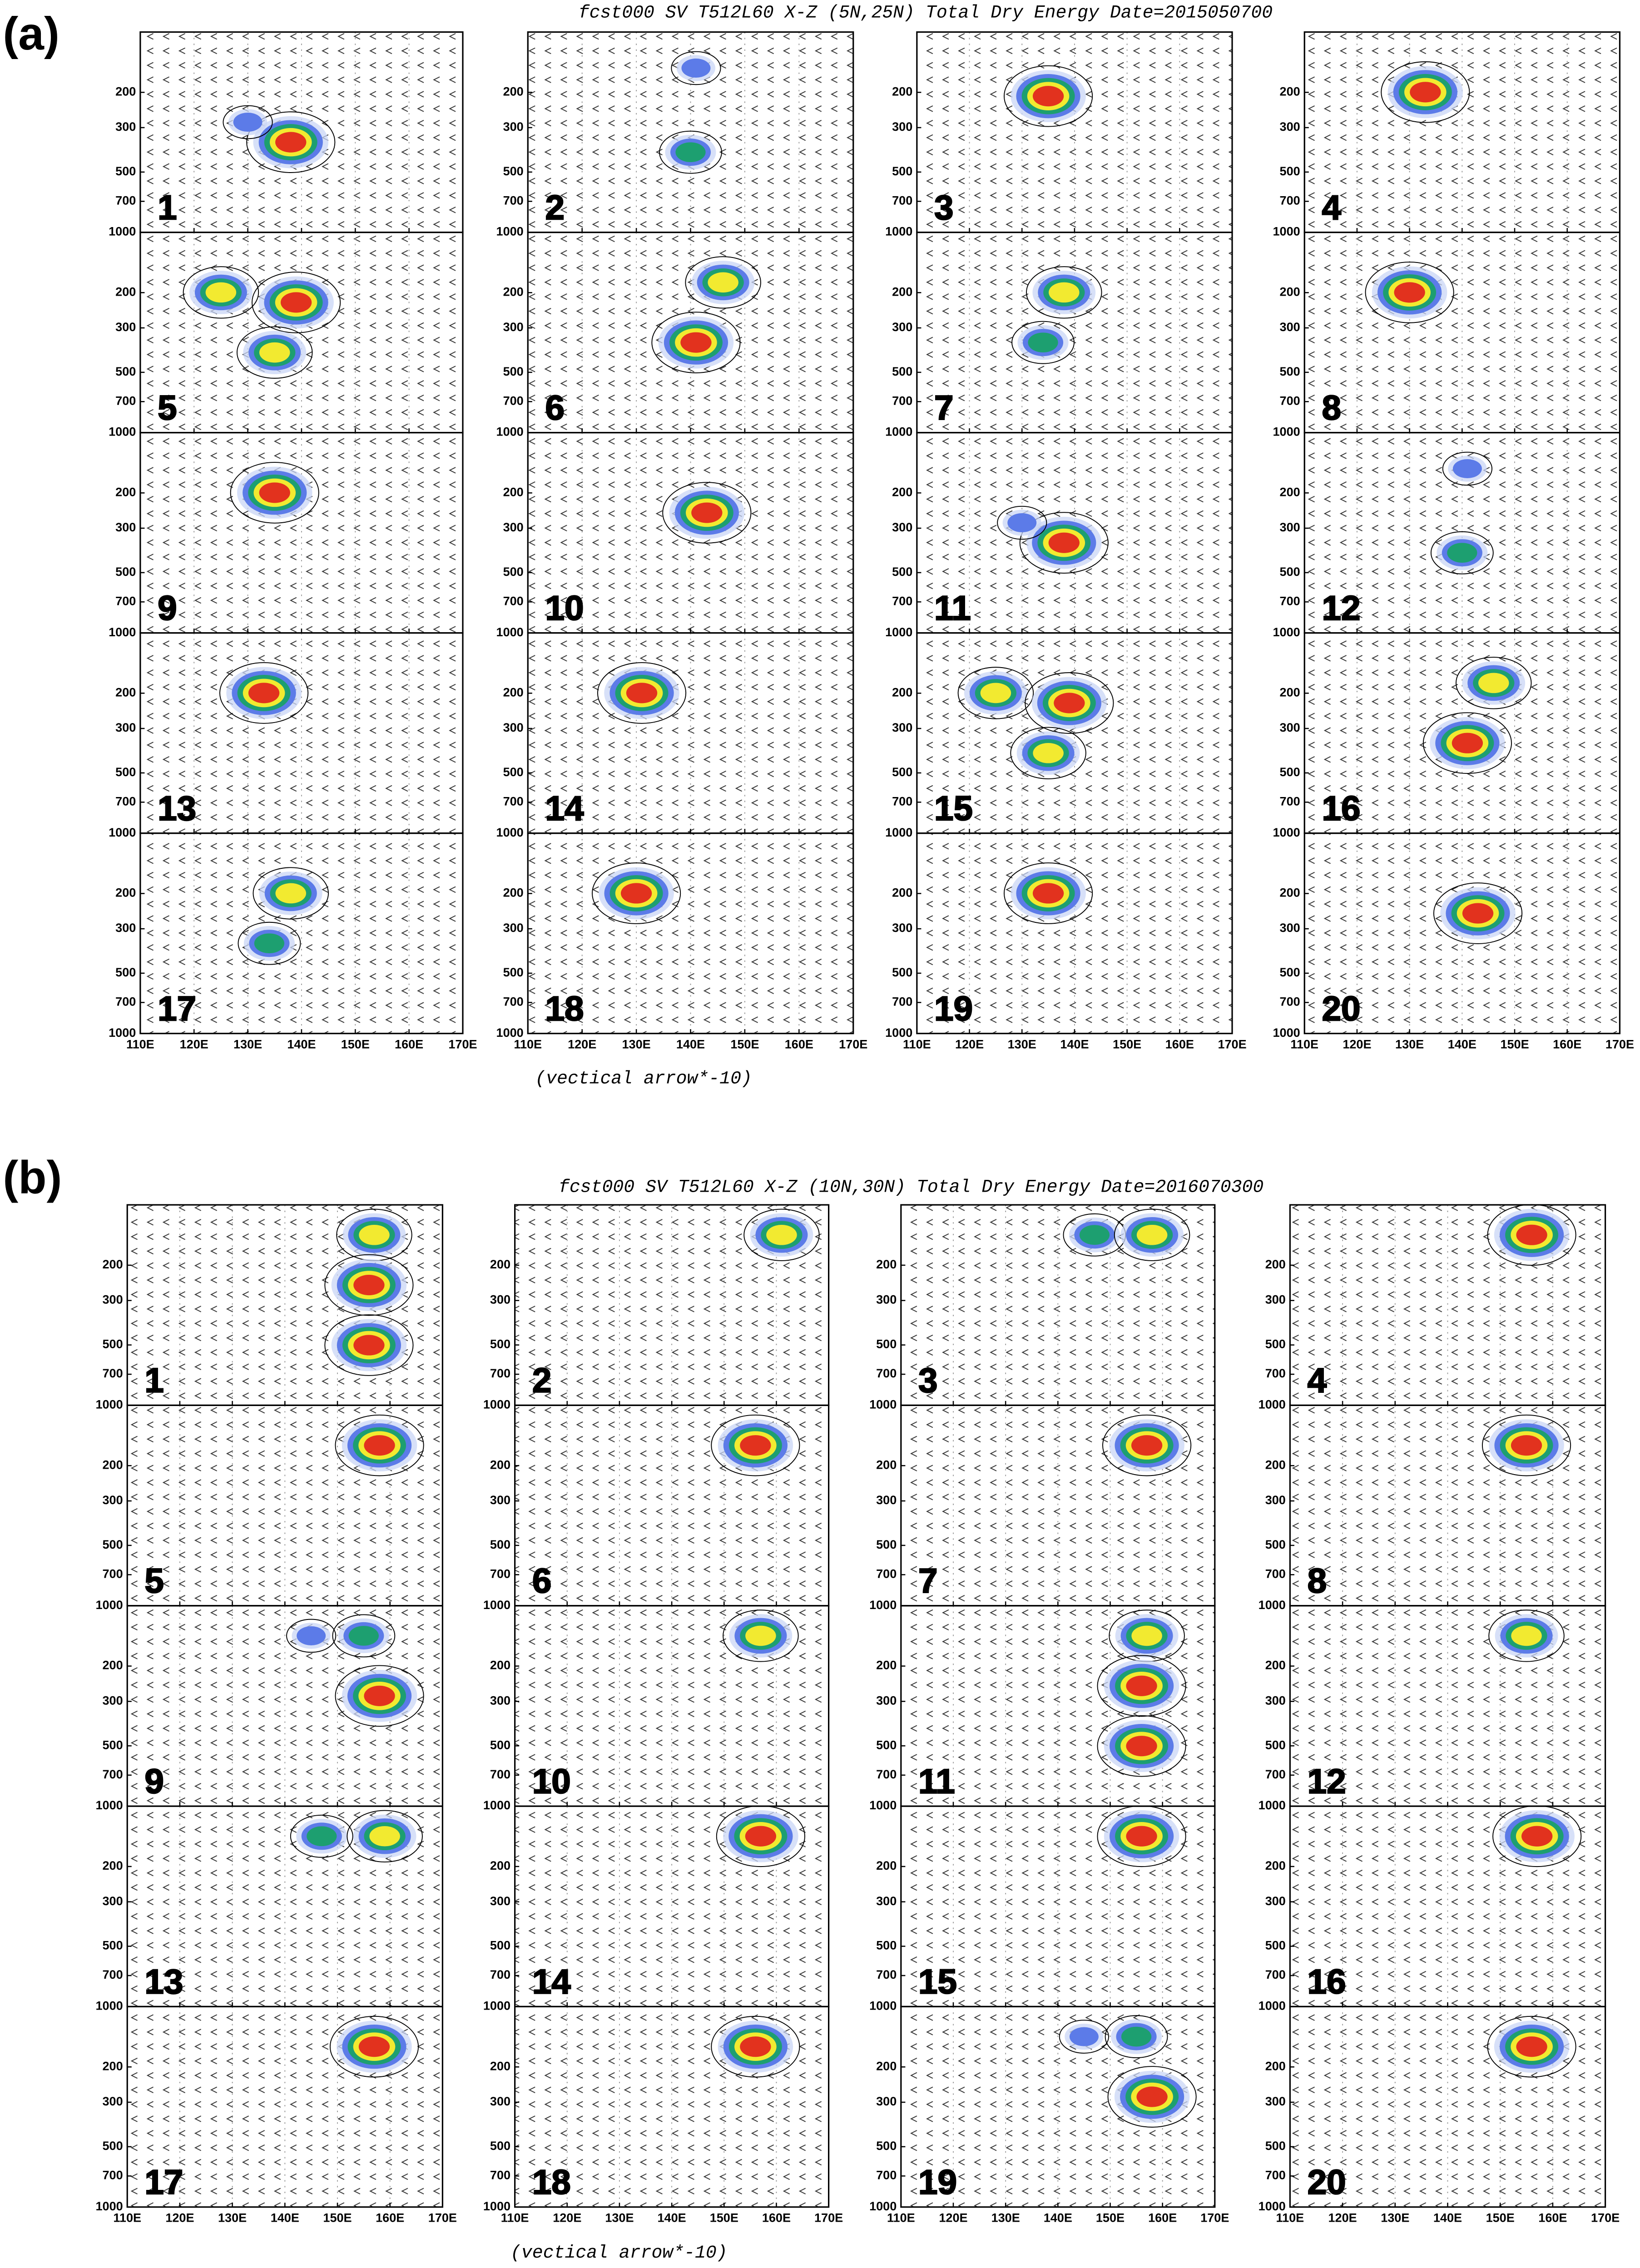 This screenshot has height=2268, width=1640. Describe the element at coordinates (944, 408) in the screenshot. I see `panel-number: 7` at that location.